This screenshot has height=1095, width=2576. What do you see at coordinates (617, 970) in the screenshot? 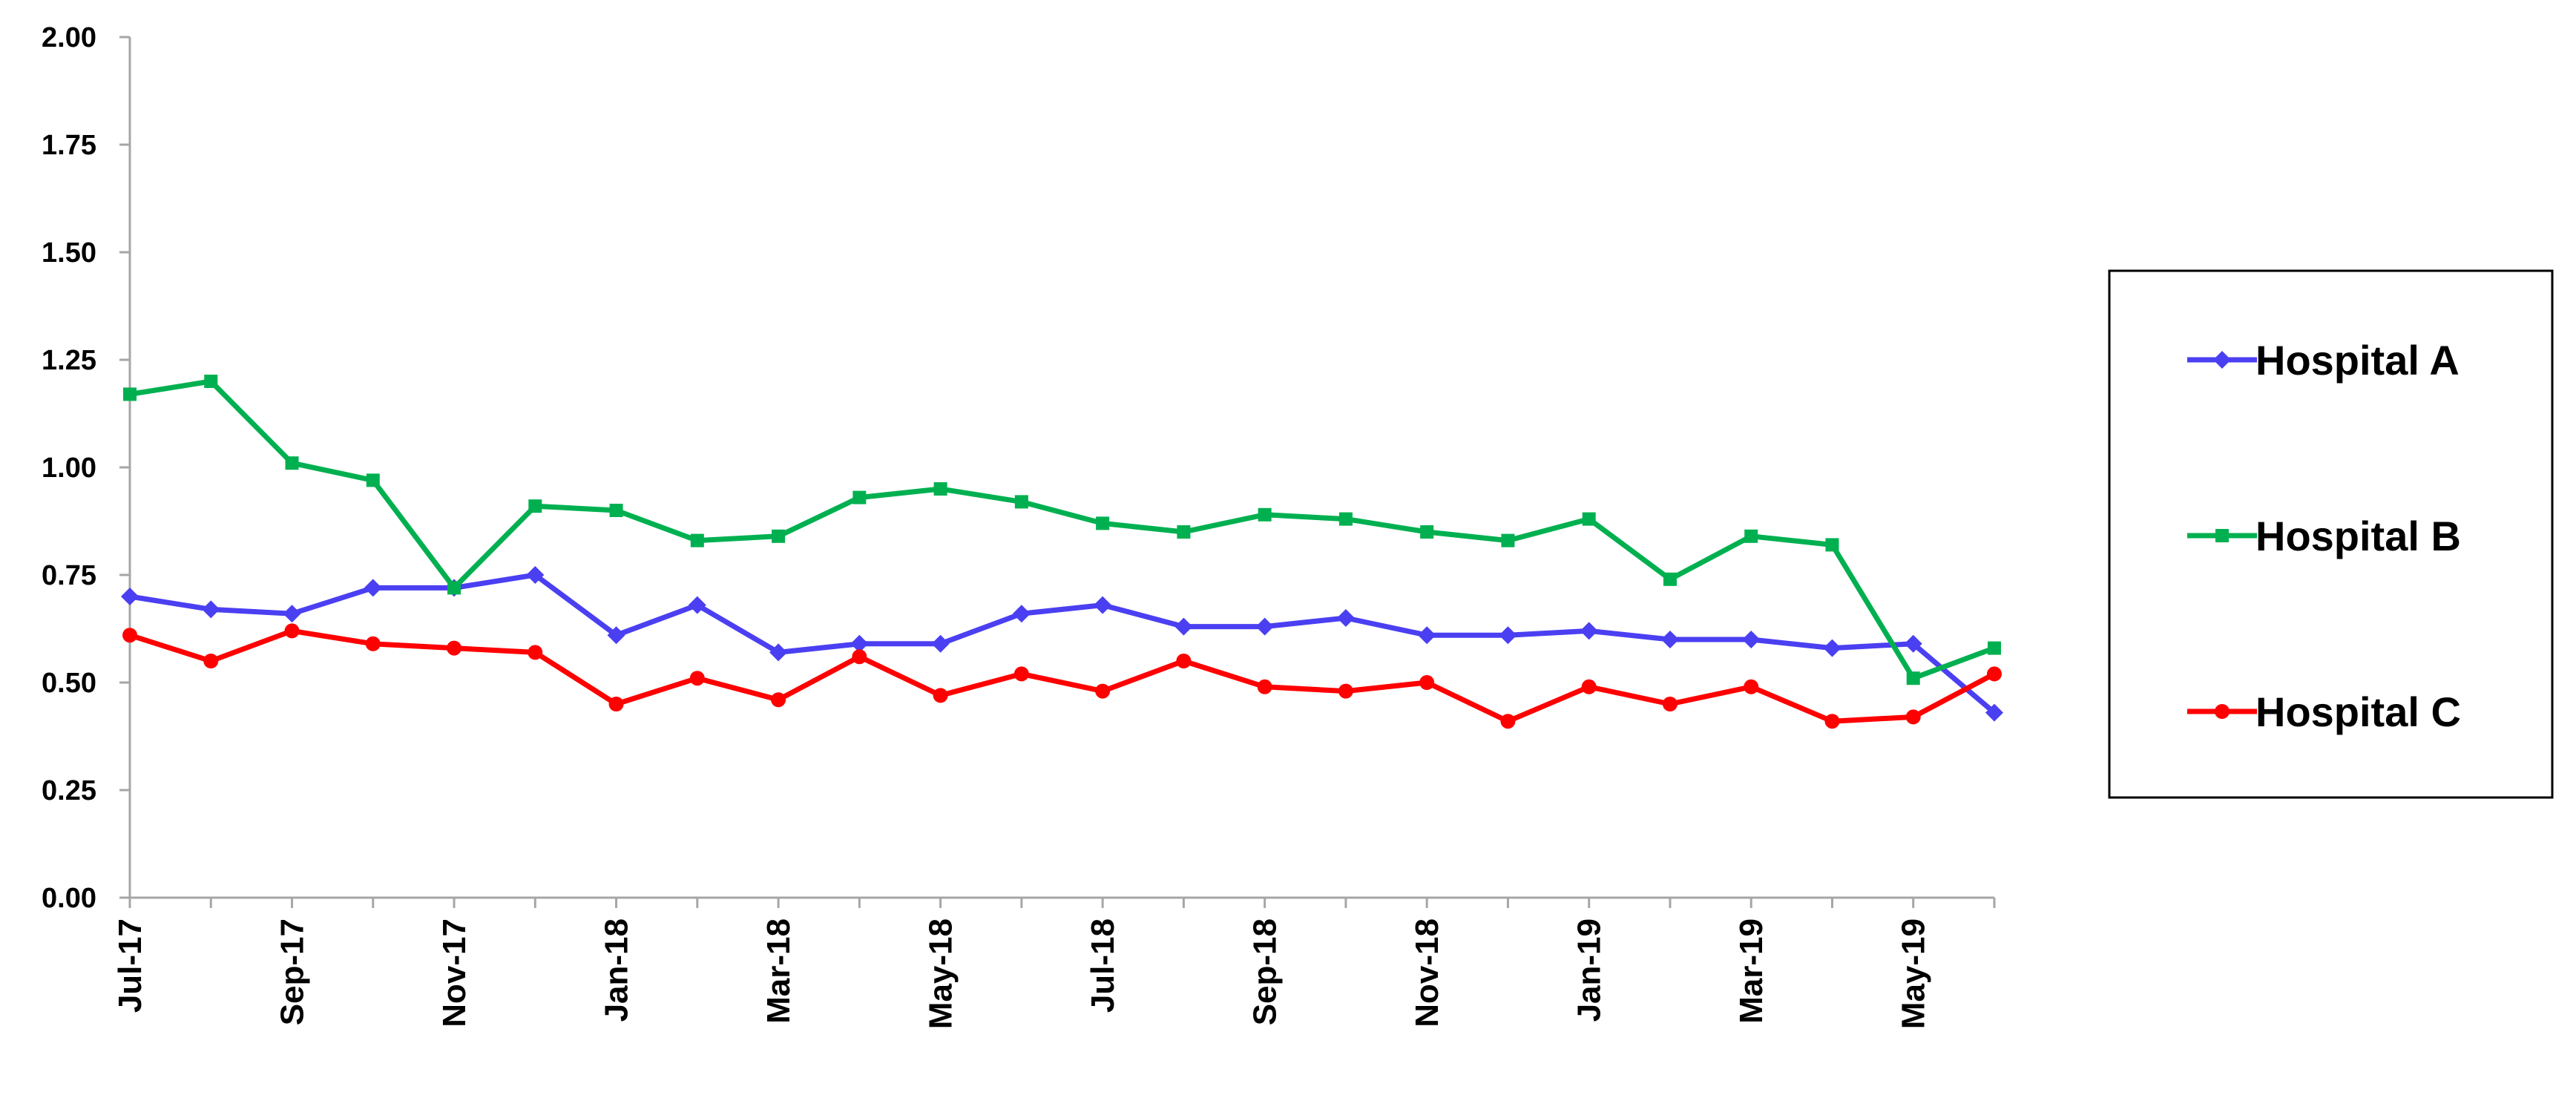
I see `x-tick-label: Jan-18` at bounding box center [617, 970].